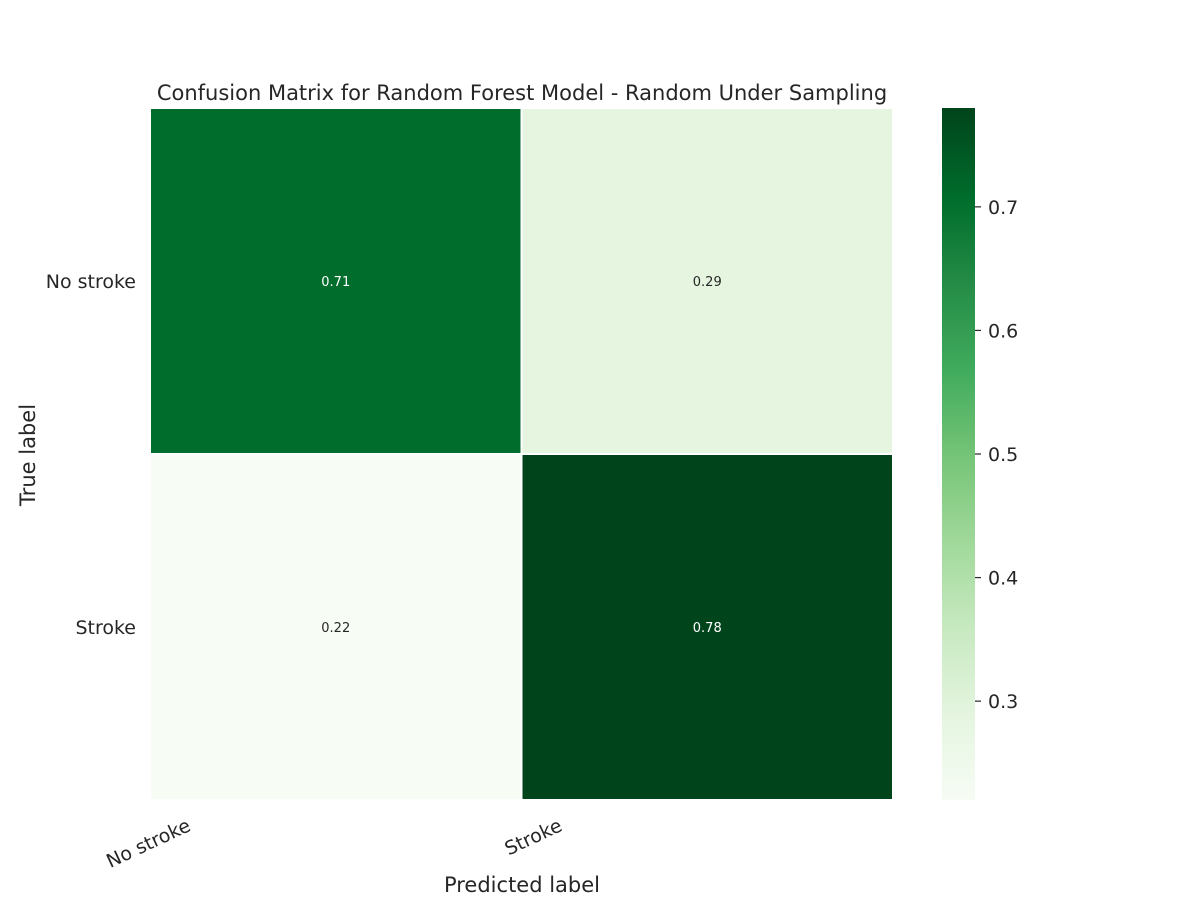  I want to click on colorbar-tick-label: 0.6, so click(1003, 331).